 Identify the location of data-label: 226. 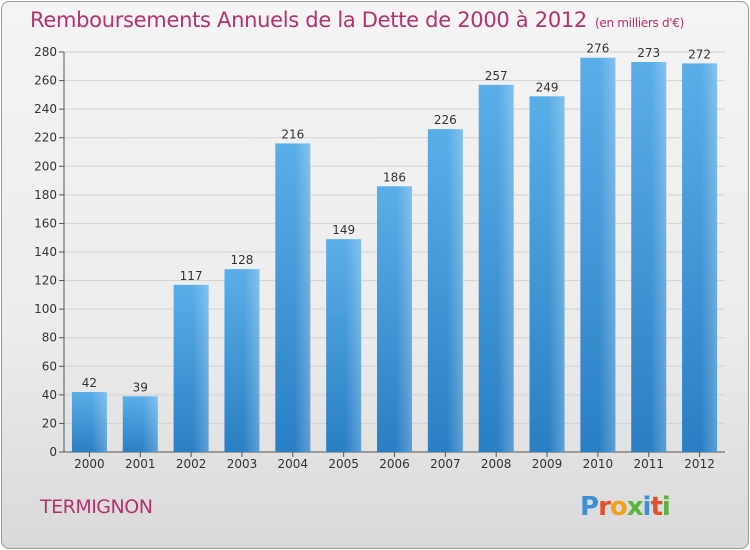
(445, 120).